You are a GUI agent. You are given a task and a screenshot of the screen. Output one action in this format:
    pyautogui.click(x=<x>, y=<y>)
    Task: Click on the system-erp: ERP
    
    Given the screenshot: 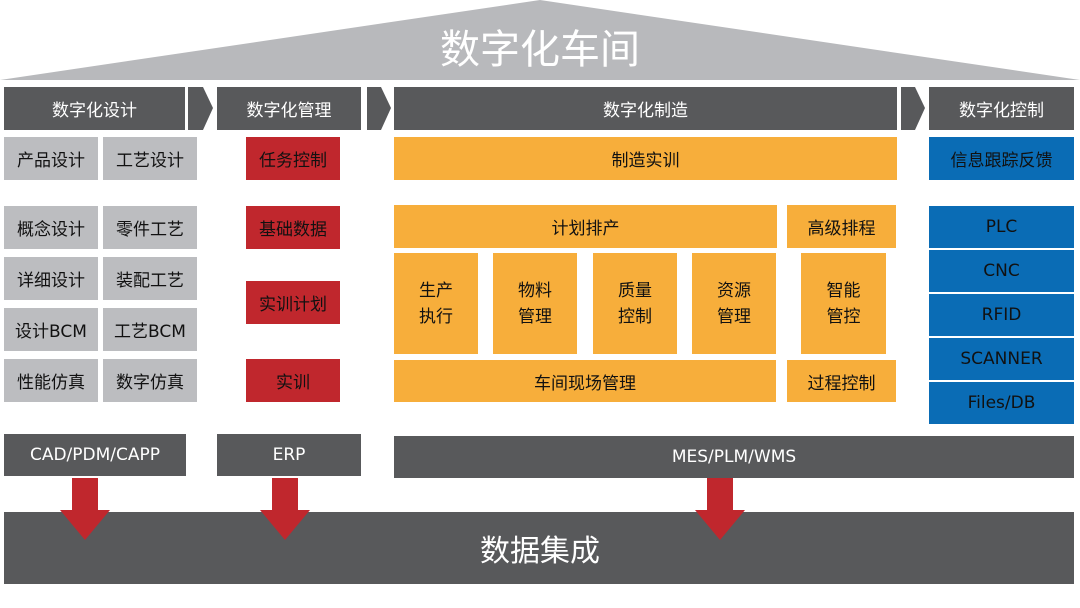 What is the action you would take?
    pyautogui.click(x=289, y=455)
    